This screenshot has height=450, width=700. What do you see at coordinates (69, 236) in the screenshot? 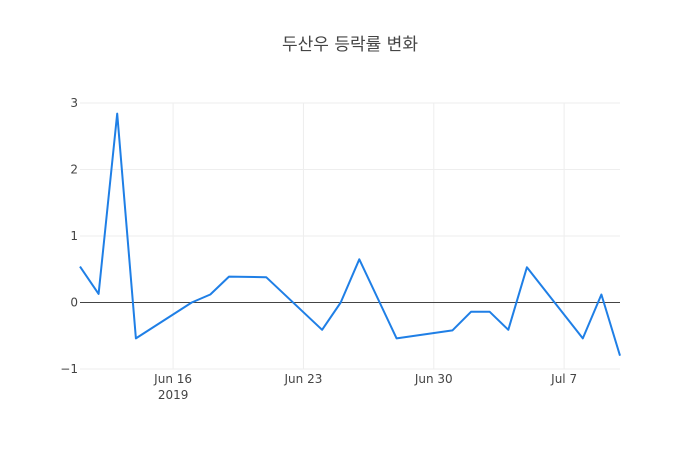
I see `y-axis-ticks: −1 0 1 2 3` at bounding box center [69, 236].